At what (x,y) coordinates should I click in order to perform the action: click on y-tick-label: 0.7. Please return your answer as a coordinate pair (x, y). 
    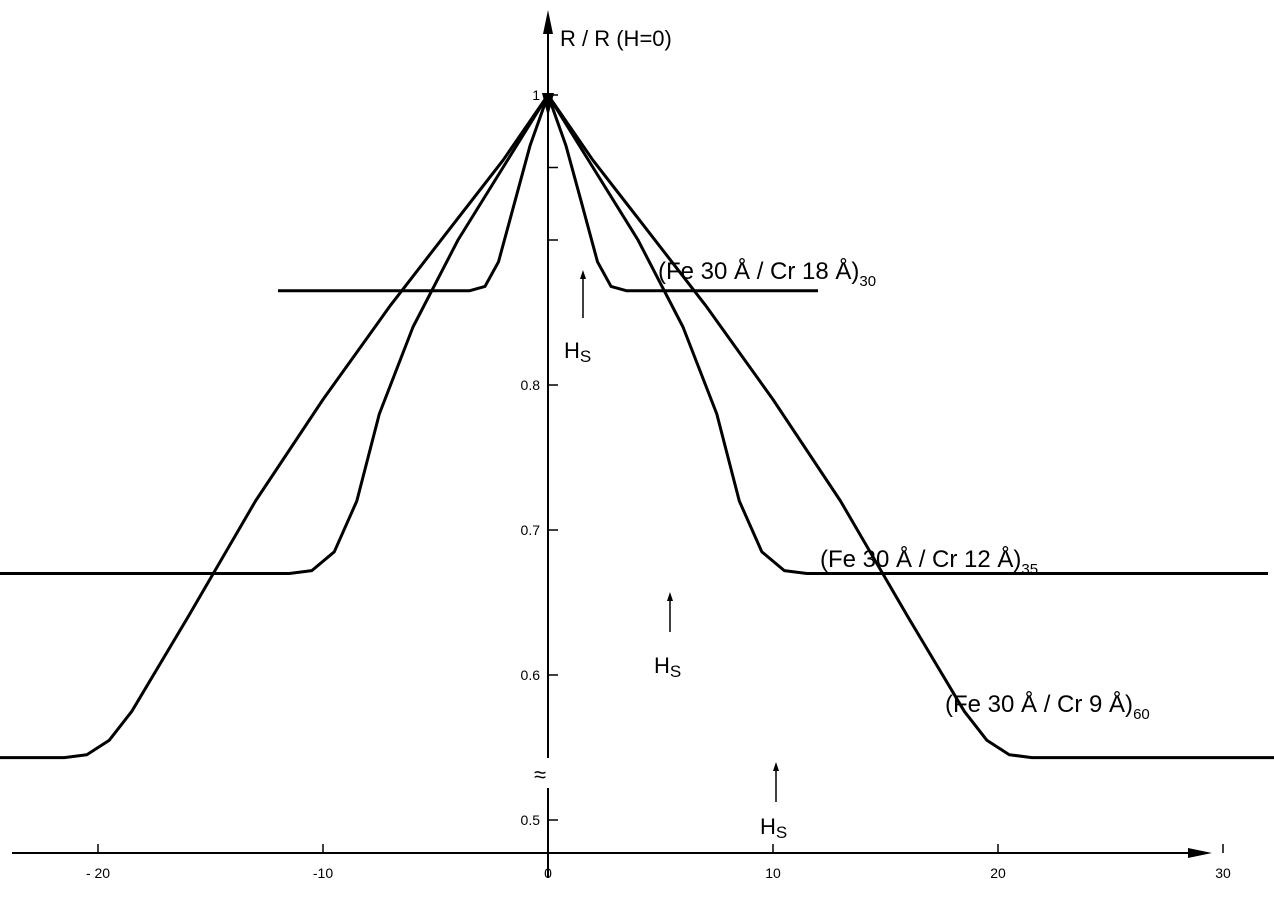
    Looking at the image, I should click on (531, 530).